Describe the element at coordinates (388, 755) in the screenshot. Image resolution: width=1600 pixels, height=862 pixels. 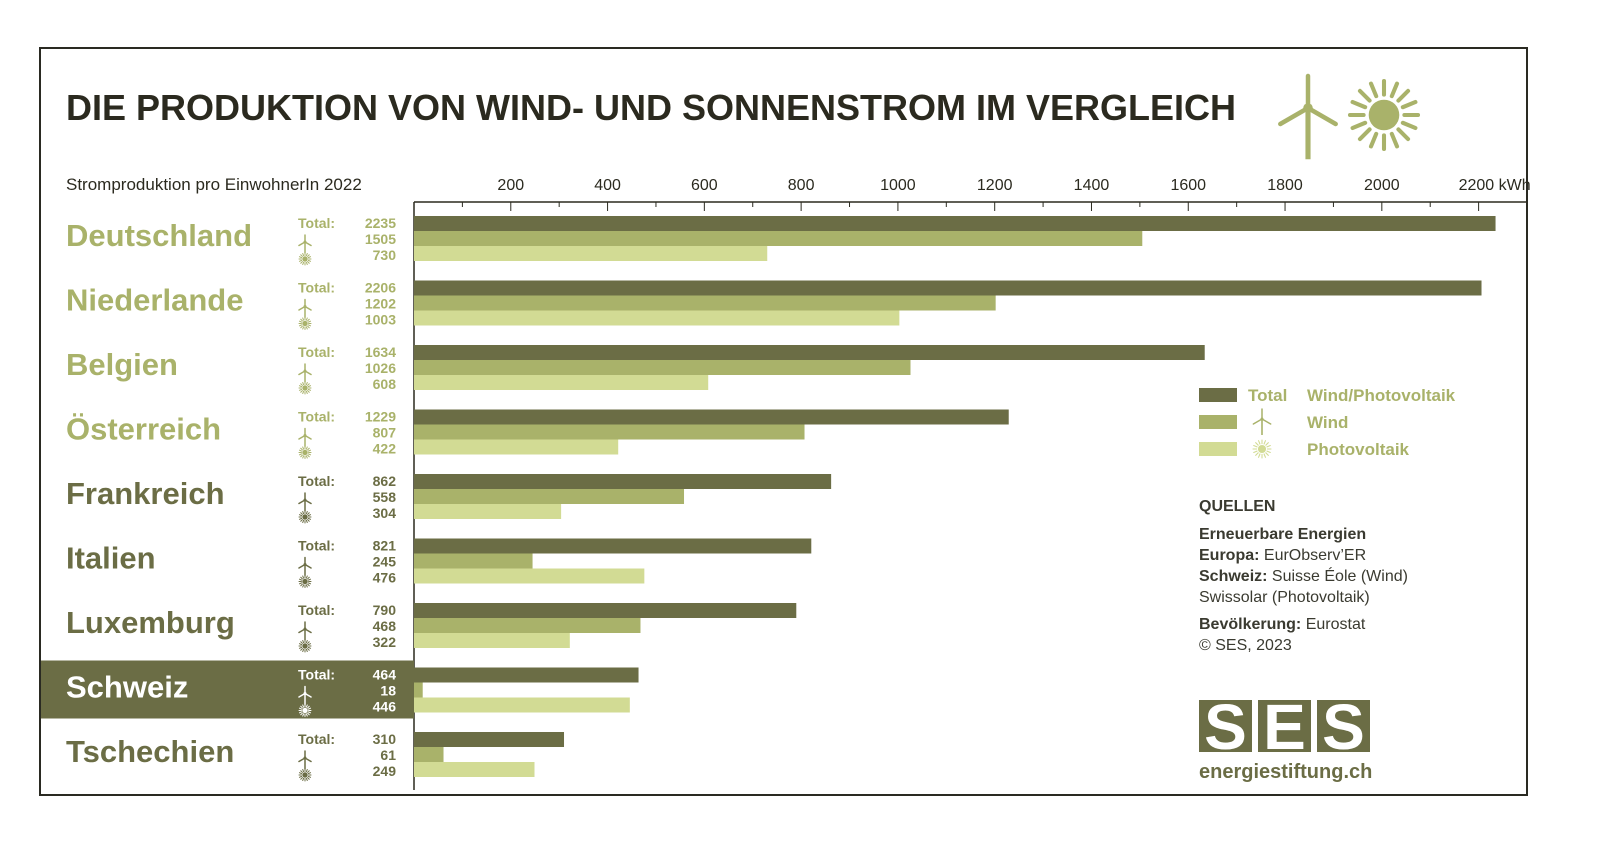
I see `value-label-wind: 61` at that location.